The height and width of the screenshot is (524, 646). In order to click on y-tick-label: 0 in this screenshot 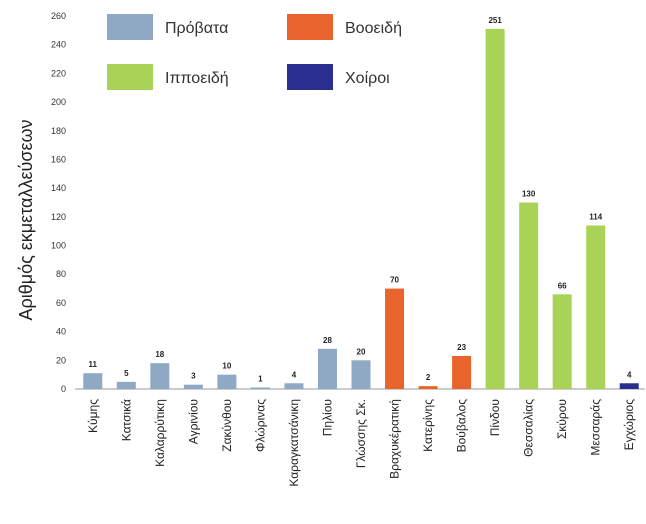, I will do `click(63, 389)`.